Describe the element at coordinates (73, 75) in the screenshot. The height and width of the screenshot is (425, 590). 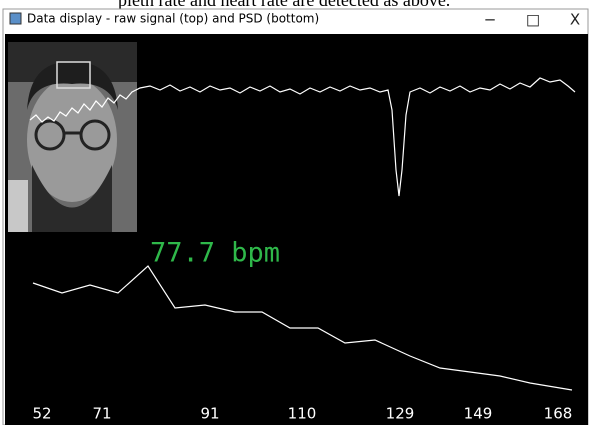
I see `roi-box` at that location.